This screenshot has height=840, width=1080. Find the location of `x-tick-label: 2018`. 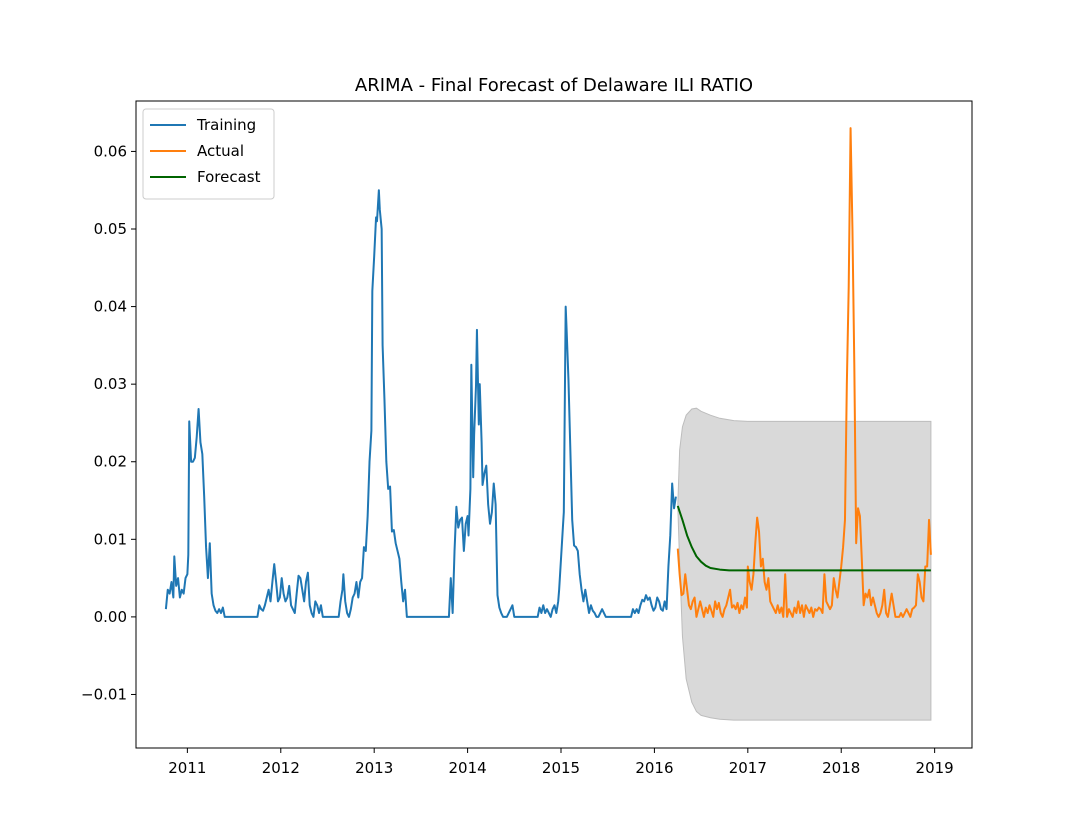

x-tick-label: 2018 is located at coordinates (841, 768).